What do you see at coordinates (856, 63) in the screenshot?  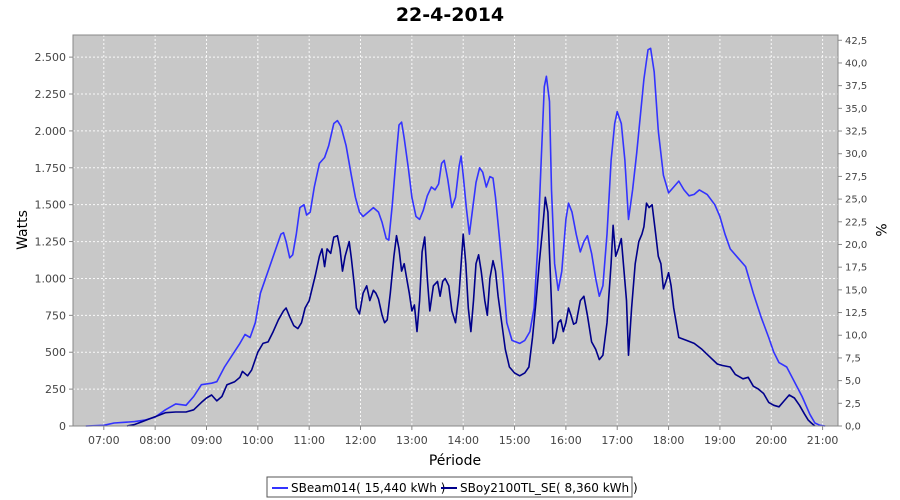 I see `y-right-tick-label: 40,0` at bounding box center [856, 63].